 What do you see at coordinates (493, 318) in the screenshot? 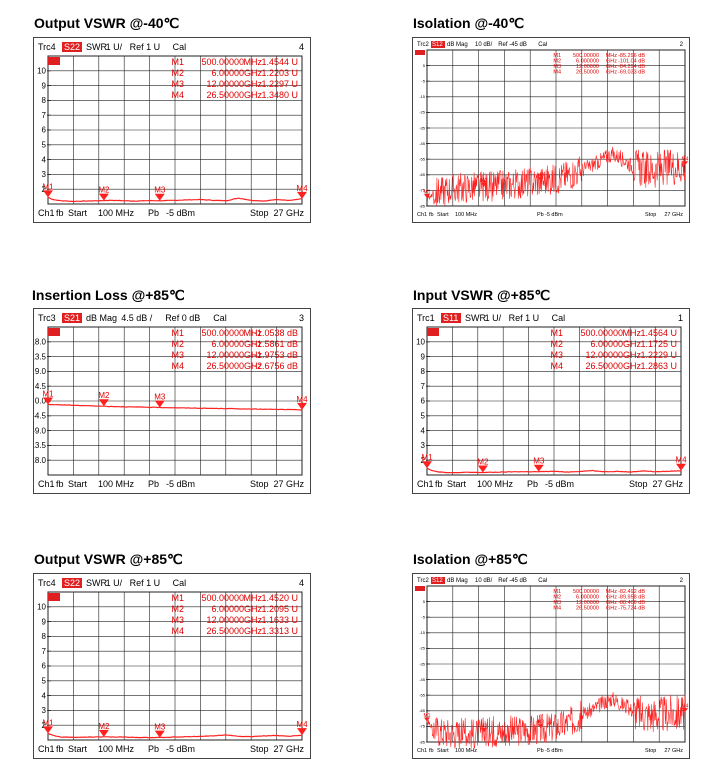
I see `scale-label: 1 U/` at bounding box center [493, 318].